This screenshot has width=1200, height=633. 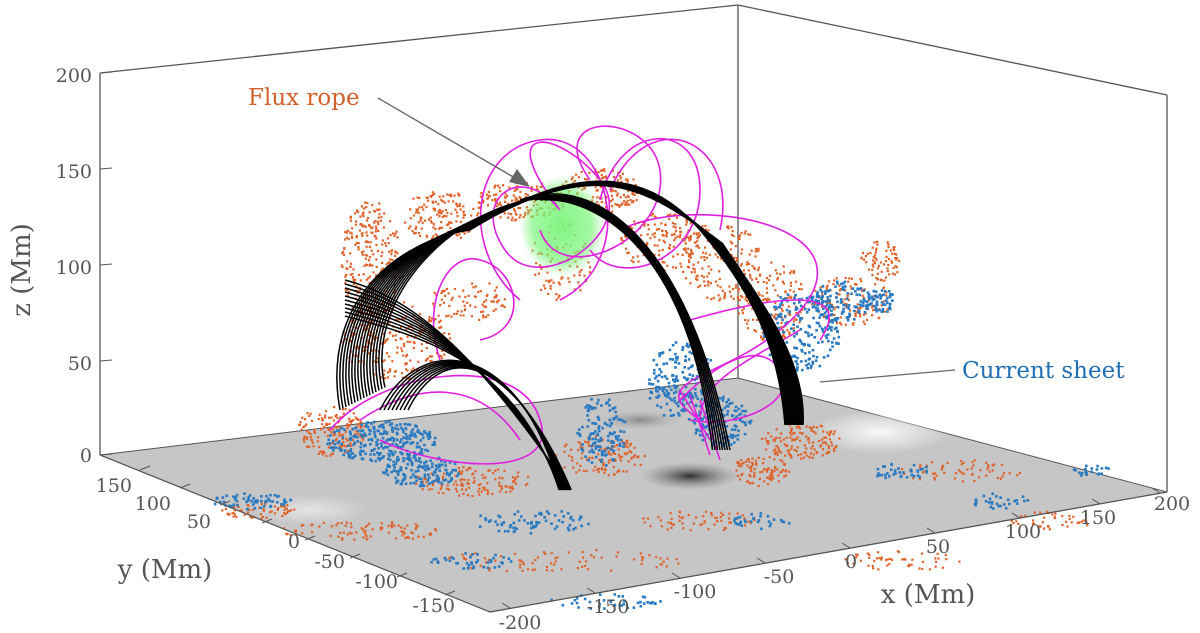 I want to click on y-tick-label: 100, so click(x=153, y=504).